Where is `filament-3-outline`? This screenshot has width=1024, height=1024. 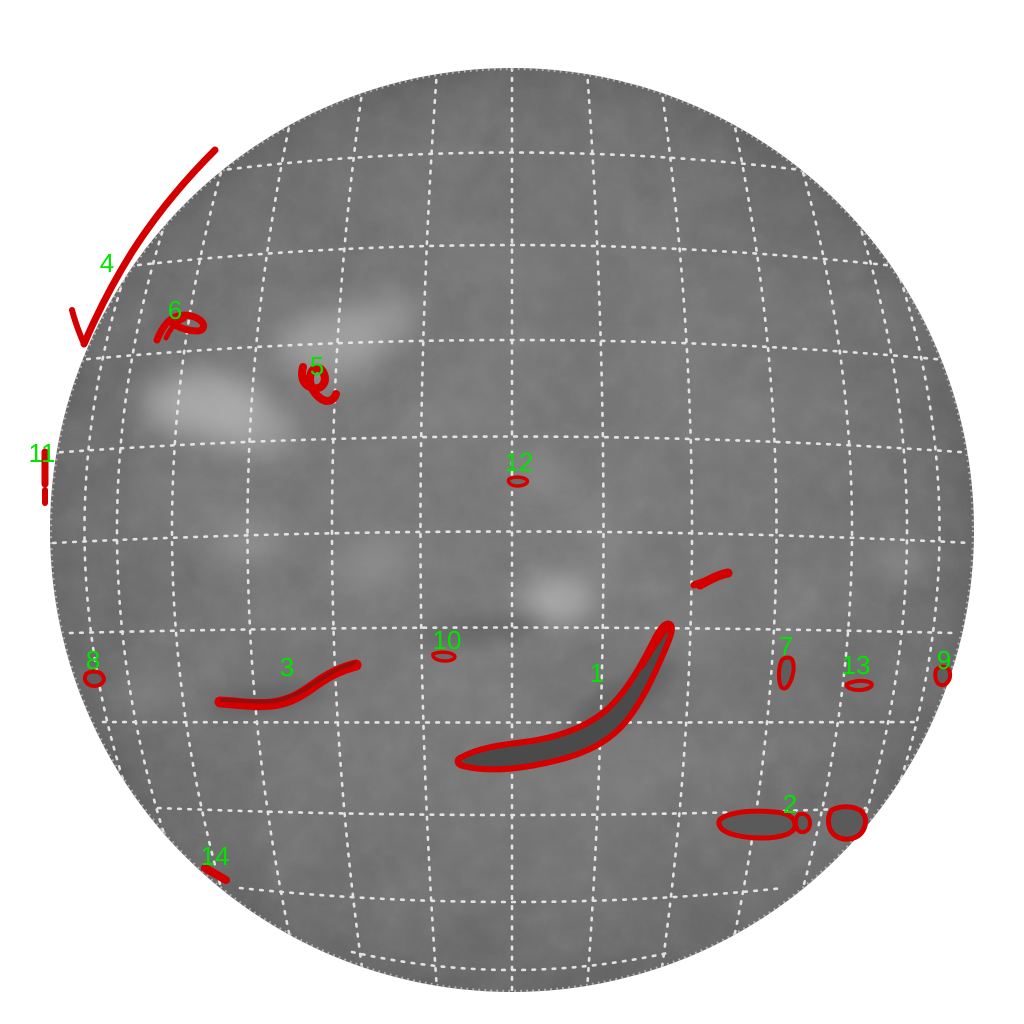
filament-3-outline is located at coordinates (288, 685).